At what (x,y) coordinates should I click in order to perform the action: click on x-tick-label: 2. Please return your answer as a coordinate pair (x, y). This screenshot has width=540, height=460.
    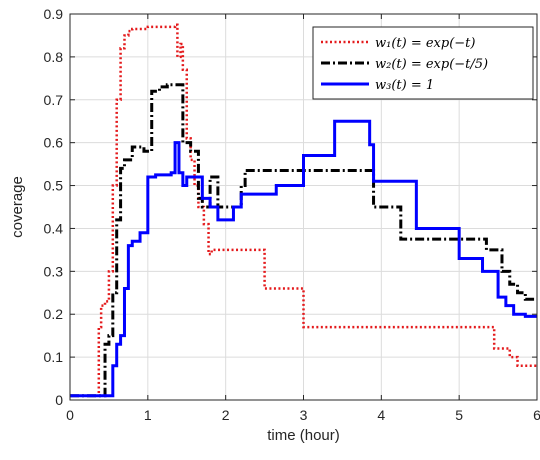
    Looking at the image, I should click on (226, 415).